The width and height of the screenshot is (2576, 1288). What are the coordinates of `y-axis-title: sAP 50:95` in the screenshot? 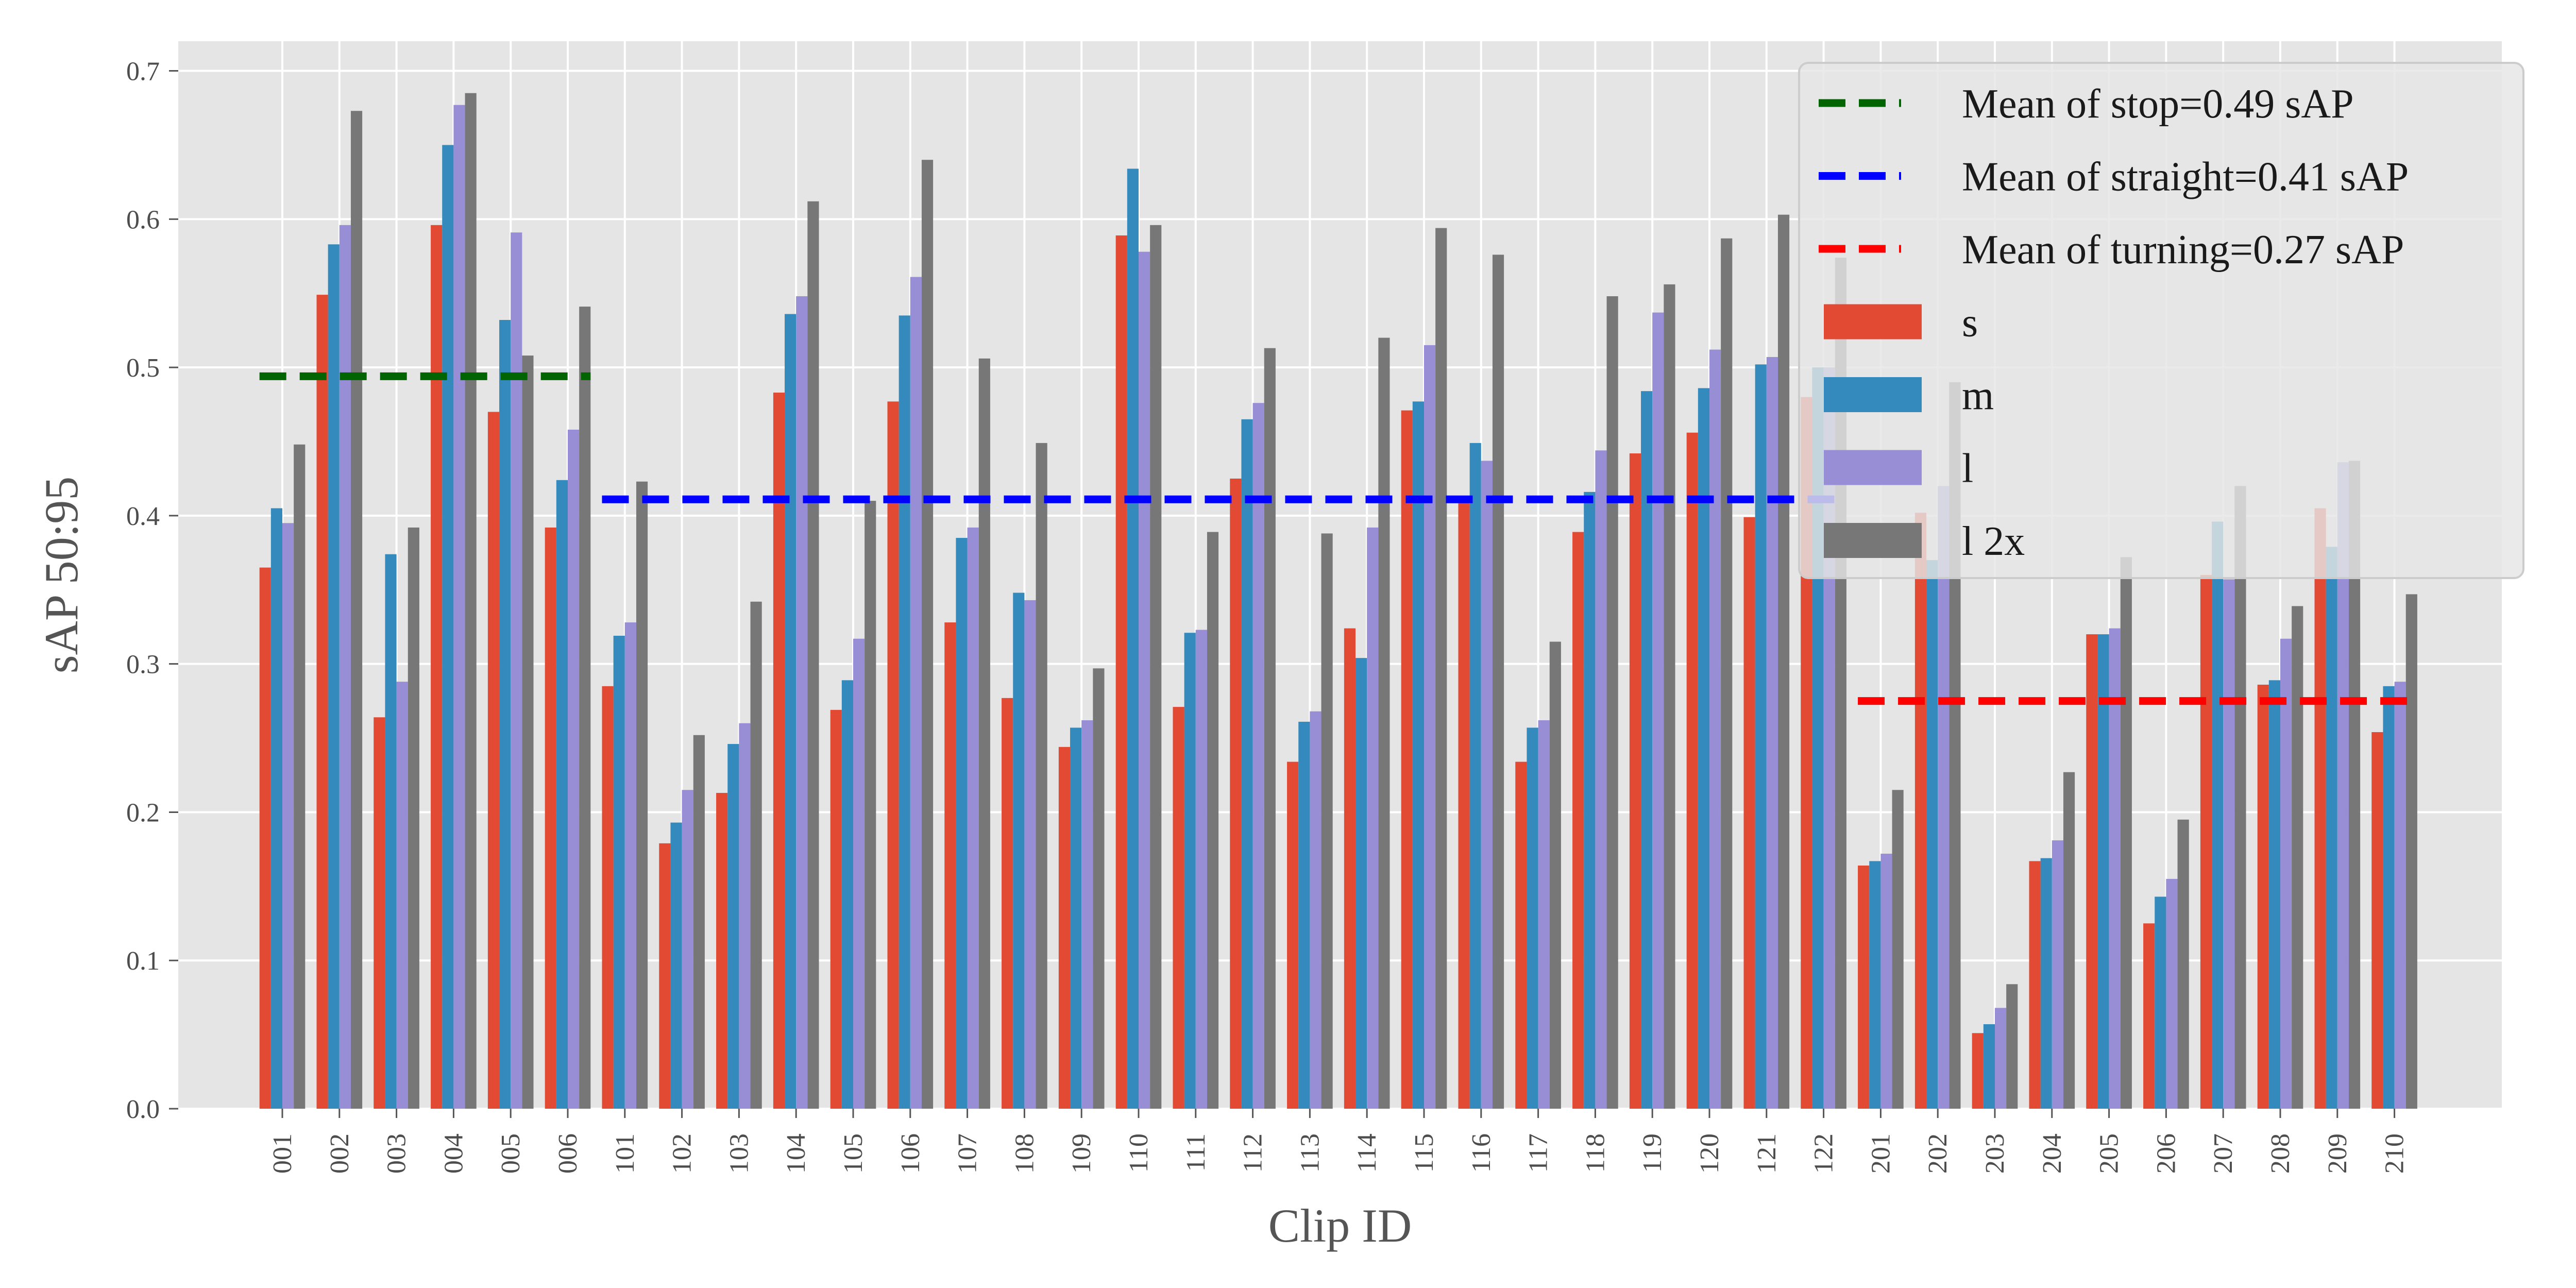 It's located at (61, 575).